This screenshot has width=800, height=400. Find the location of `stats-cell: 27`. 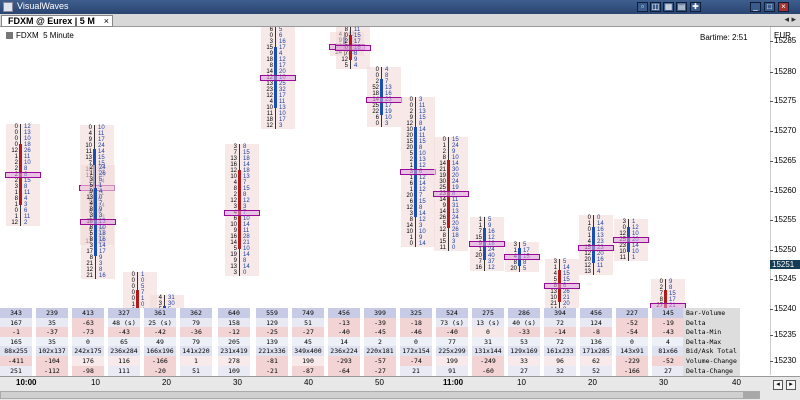

stats-cell: 27 is located at coordinates (668, 371).